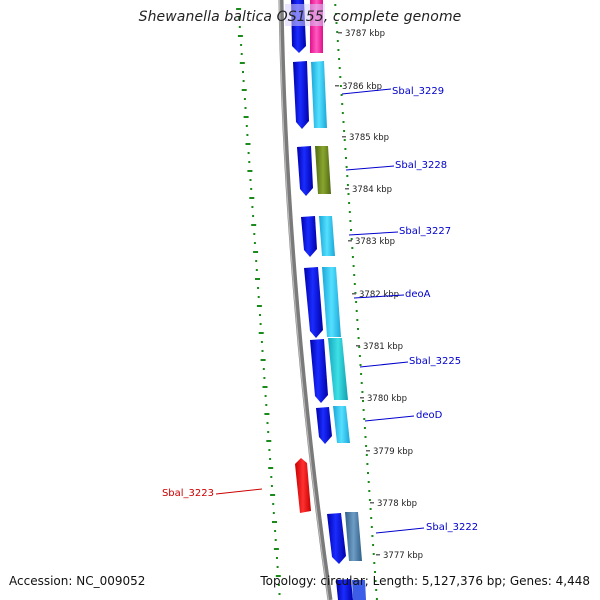 The width and height of the screenshot is (600, 600). I want to click on gene-label: Sbal_3228, so click(421, 165).